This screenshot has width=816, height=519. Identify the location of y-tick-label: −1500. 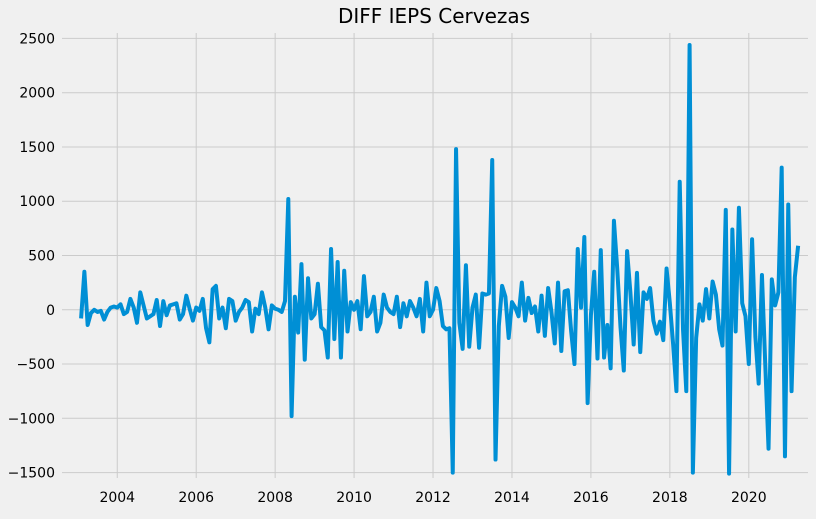
(31, 474).